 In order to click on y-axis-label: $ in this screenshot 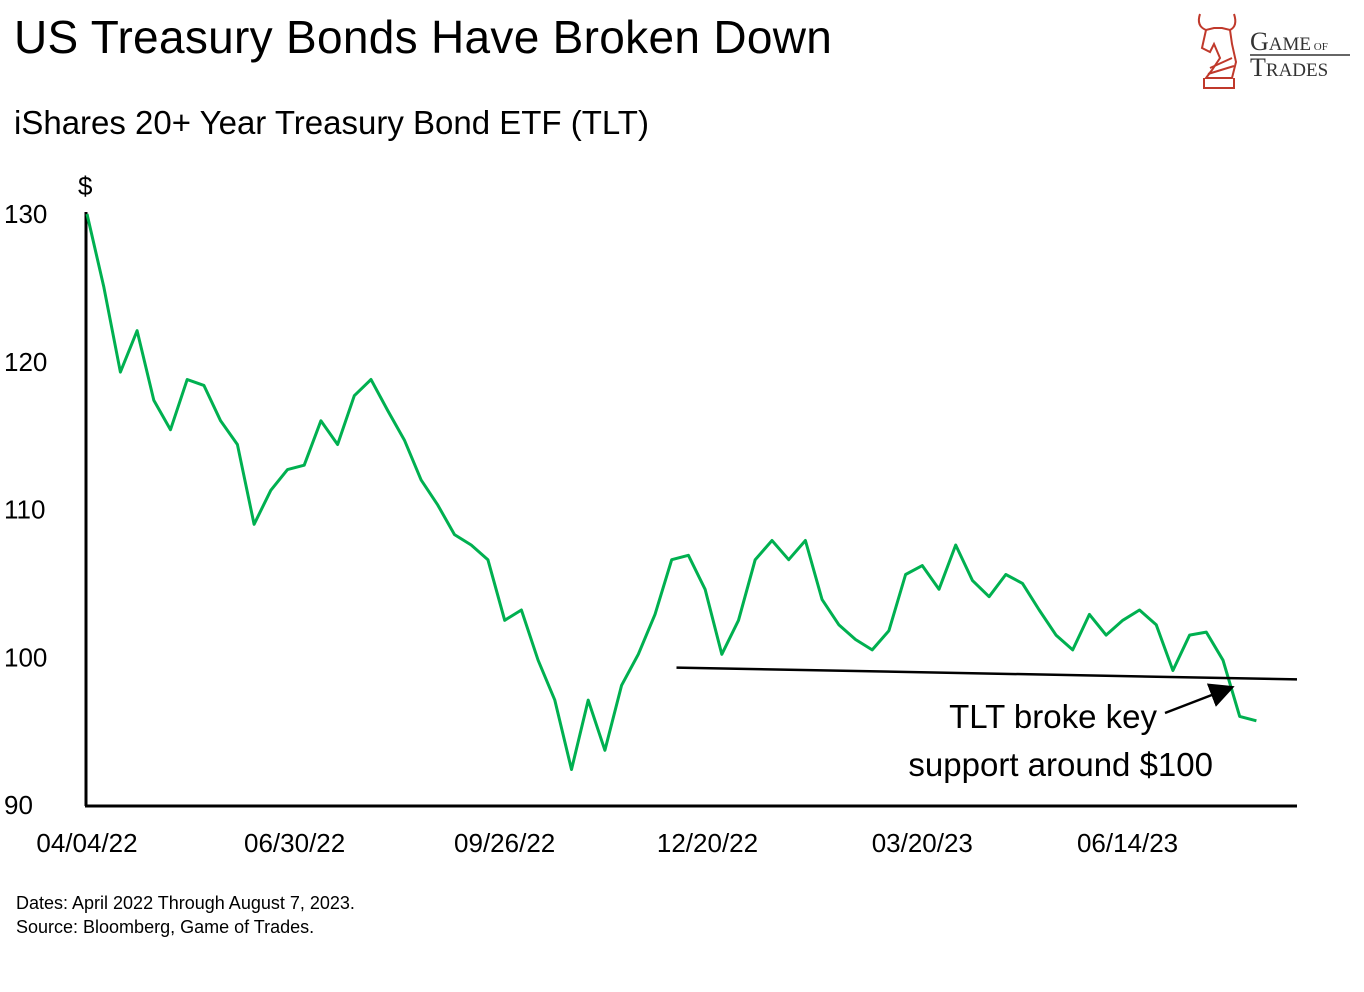, I will do `click(85, 186)`.